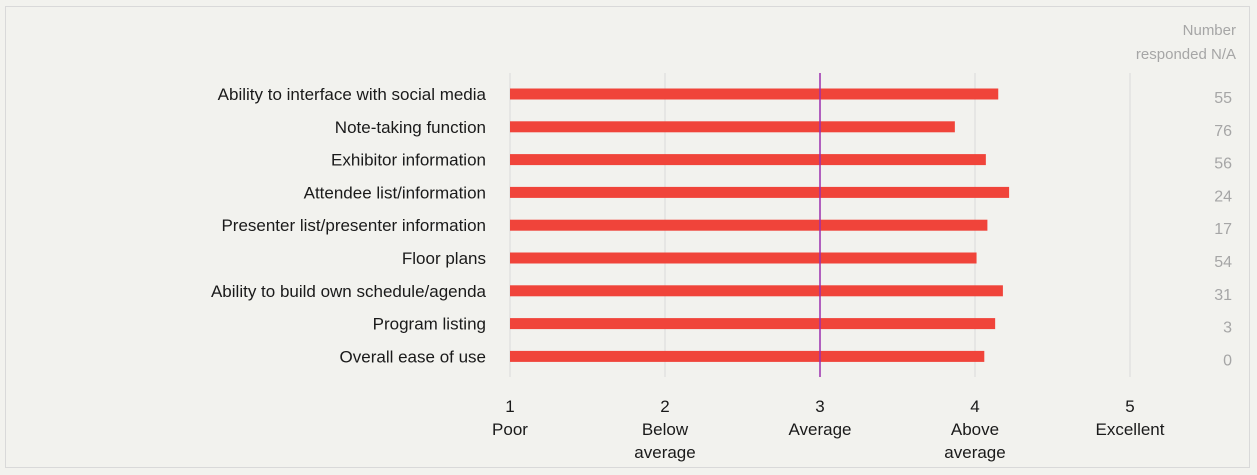 The image size is (1257, 475). I want to click on na-count: 24, so click(1223, 196).